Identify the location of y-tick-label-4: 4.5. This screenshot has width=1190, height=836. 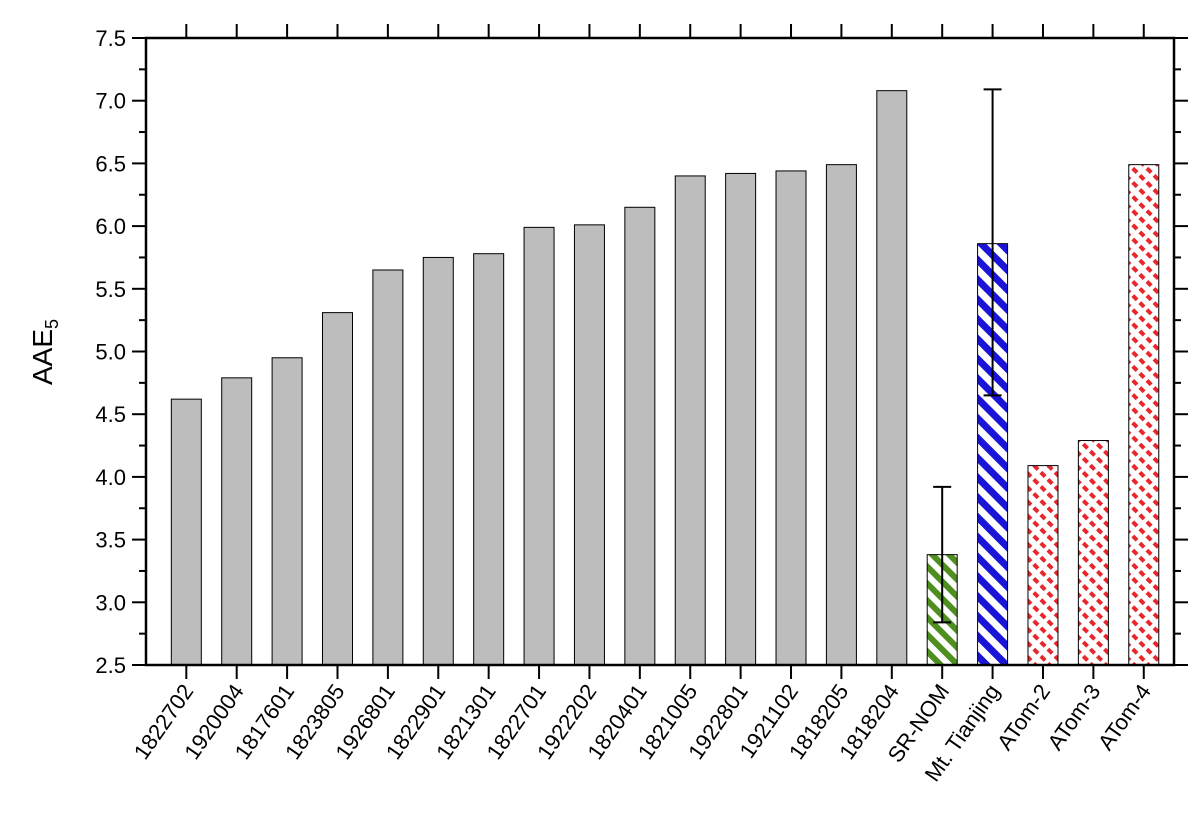
(110, 414).